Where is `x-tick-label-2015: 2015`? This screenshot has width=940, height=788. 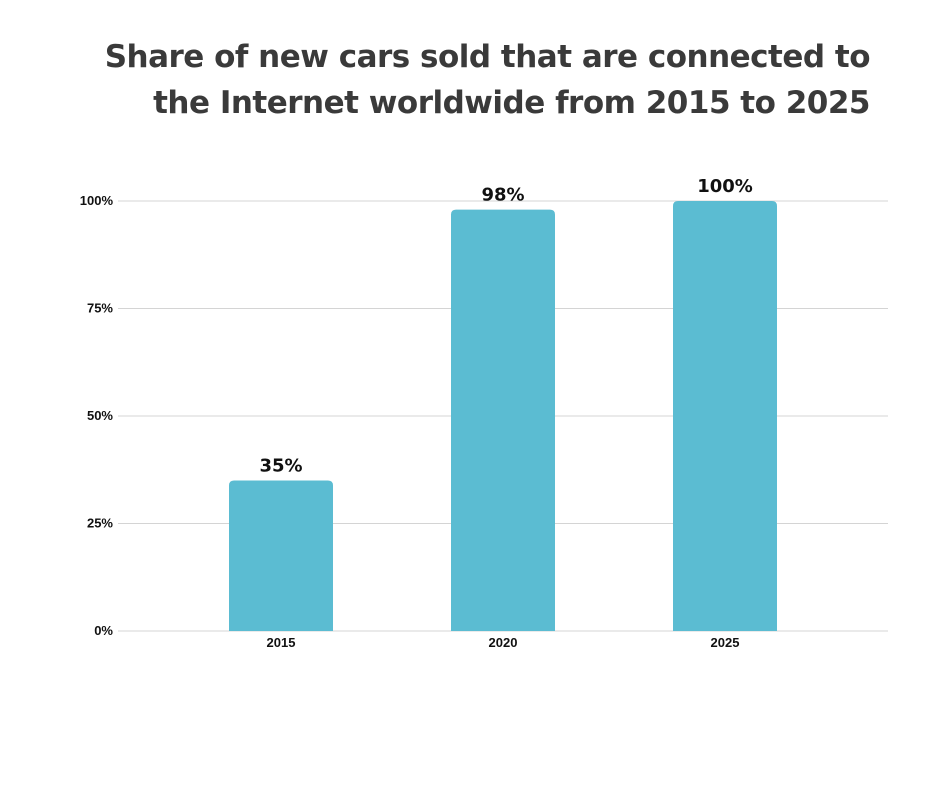 x-tick-label-2015: 2015 is located at coordinates (281, 642).